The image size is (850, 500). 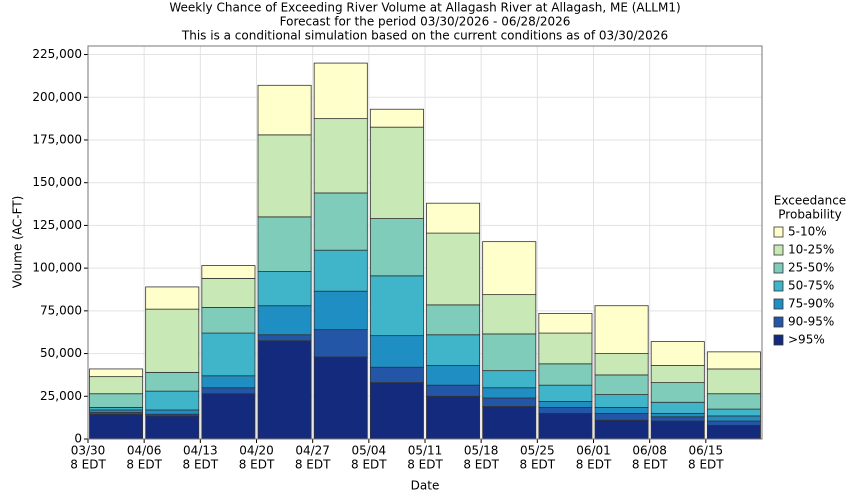 What do you see at coordinates (811, 322) in the screenshot?
I see `legend-label: 90-95%` at bounding box center [811, 322].